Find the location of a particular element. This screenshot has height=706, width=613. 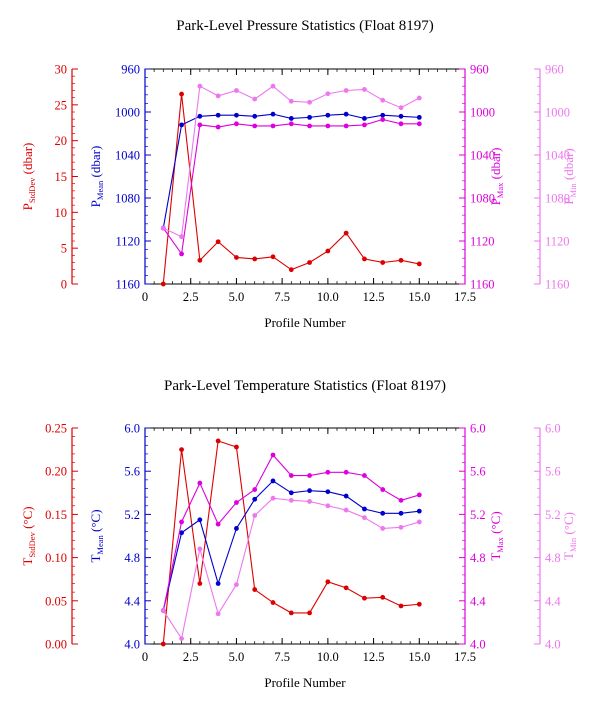

y-axis-label-std: TStdDev (°C) is located at coordinates (28, 535).